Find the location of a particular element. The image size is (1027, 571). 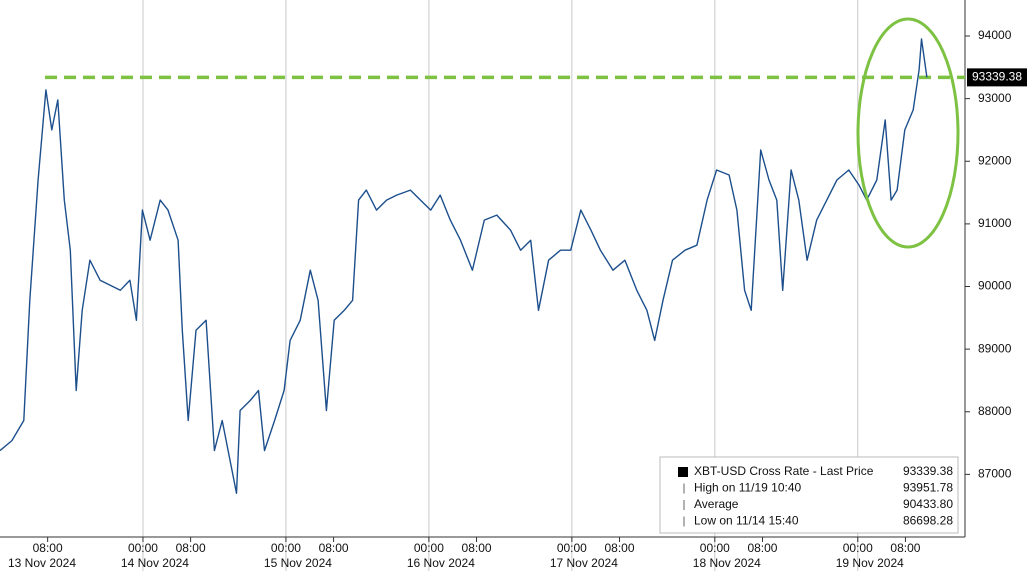

highlight-ellipse is located at coordinates (908, 133).